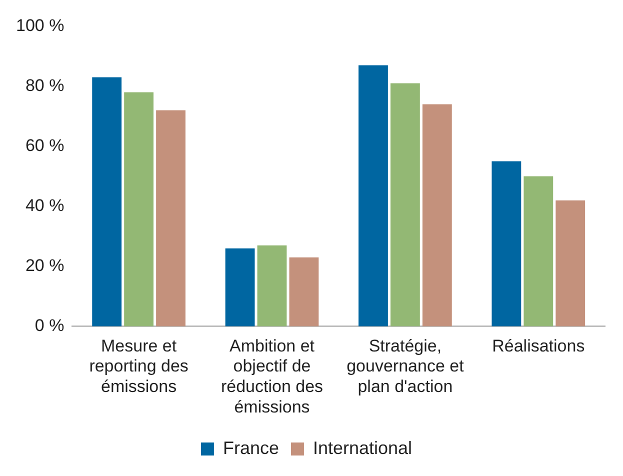 Image resolution: width=623 pixels, height=476 pixels. I want to click on legend-label: International, so click(362, 448).